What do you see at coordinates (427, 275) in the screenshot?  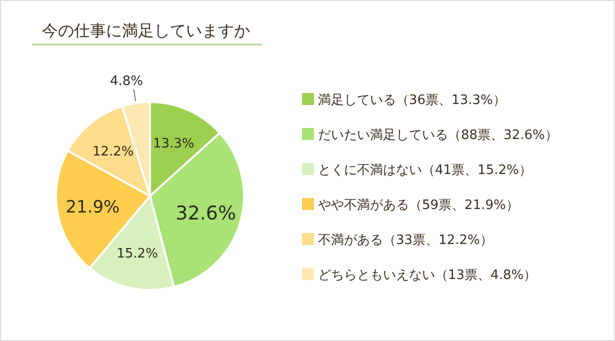 I see `legend-label: どちらともいえない（13票、4.8%）` at bounding box center [427, 275].